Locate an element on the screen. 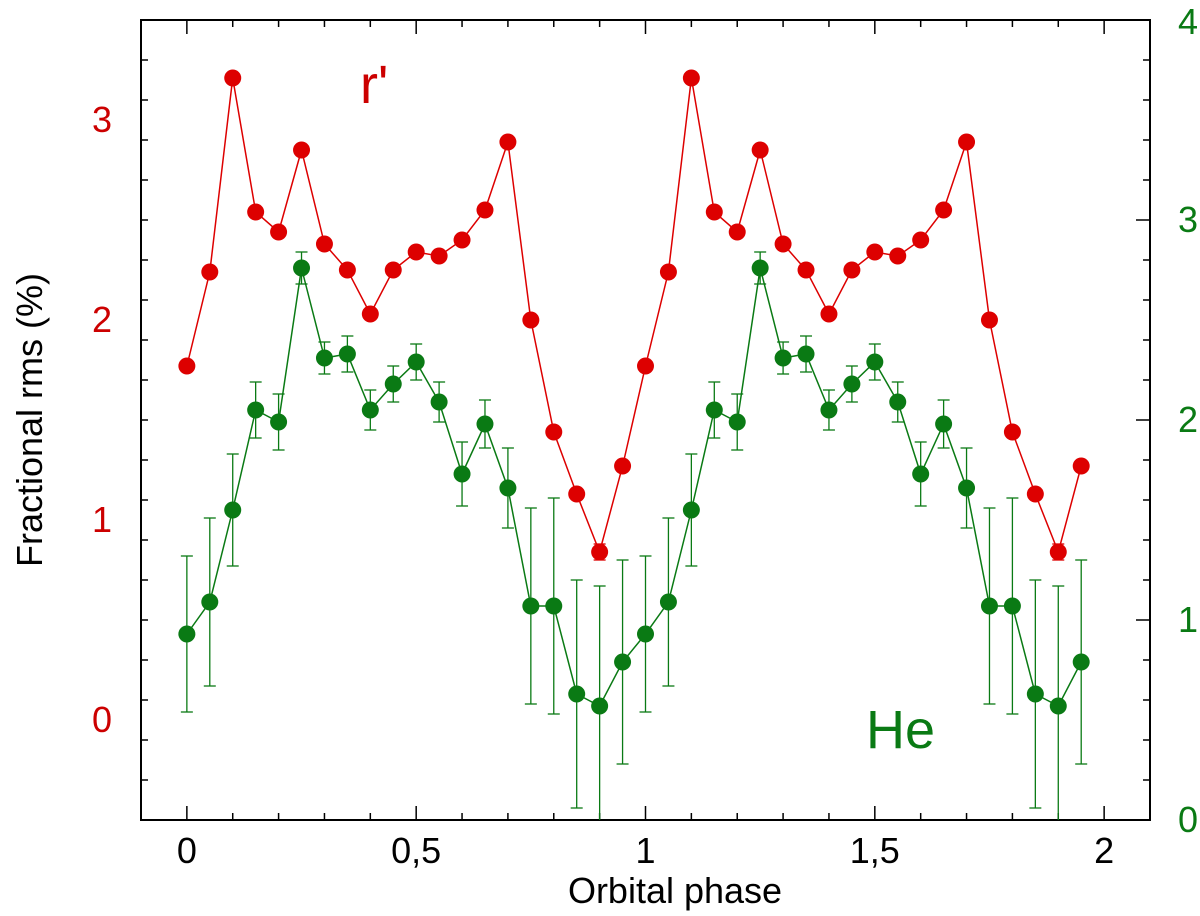 This screenshot has height=916, width=1200. x-tick-label: 0 is located at coordinates (187, 850).